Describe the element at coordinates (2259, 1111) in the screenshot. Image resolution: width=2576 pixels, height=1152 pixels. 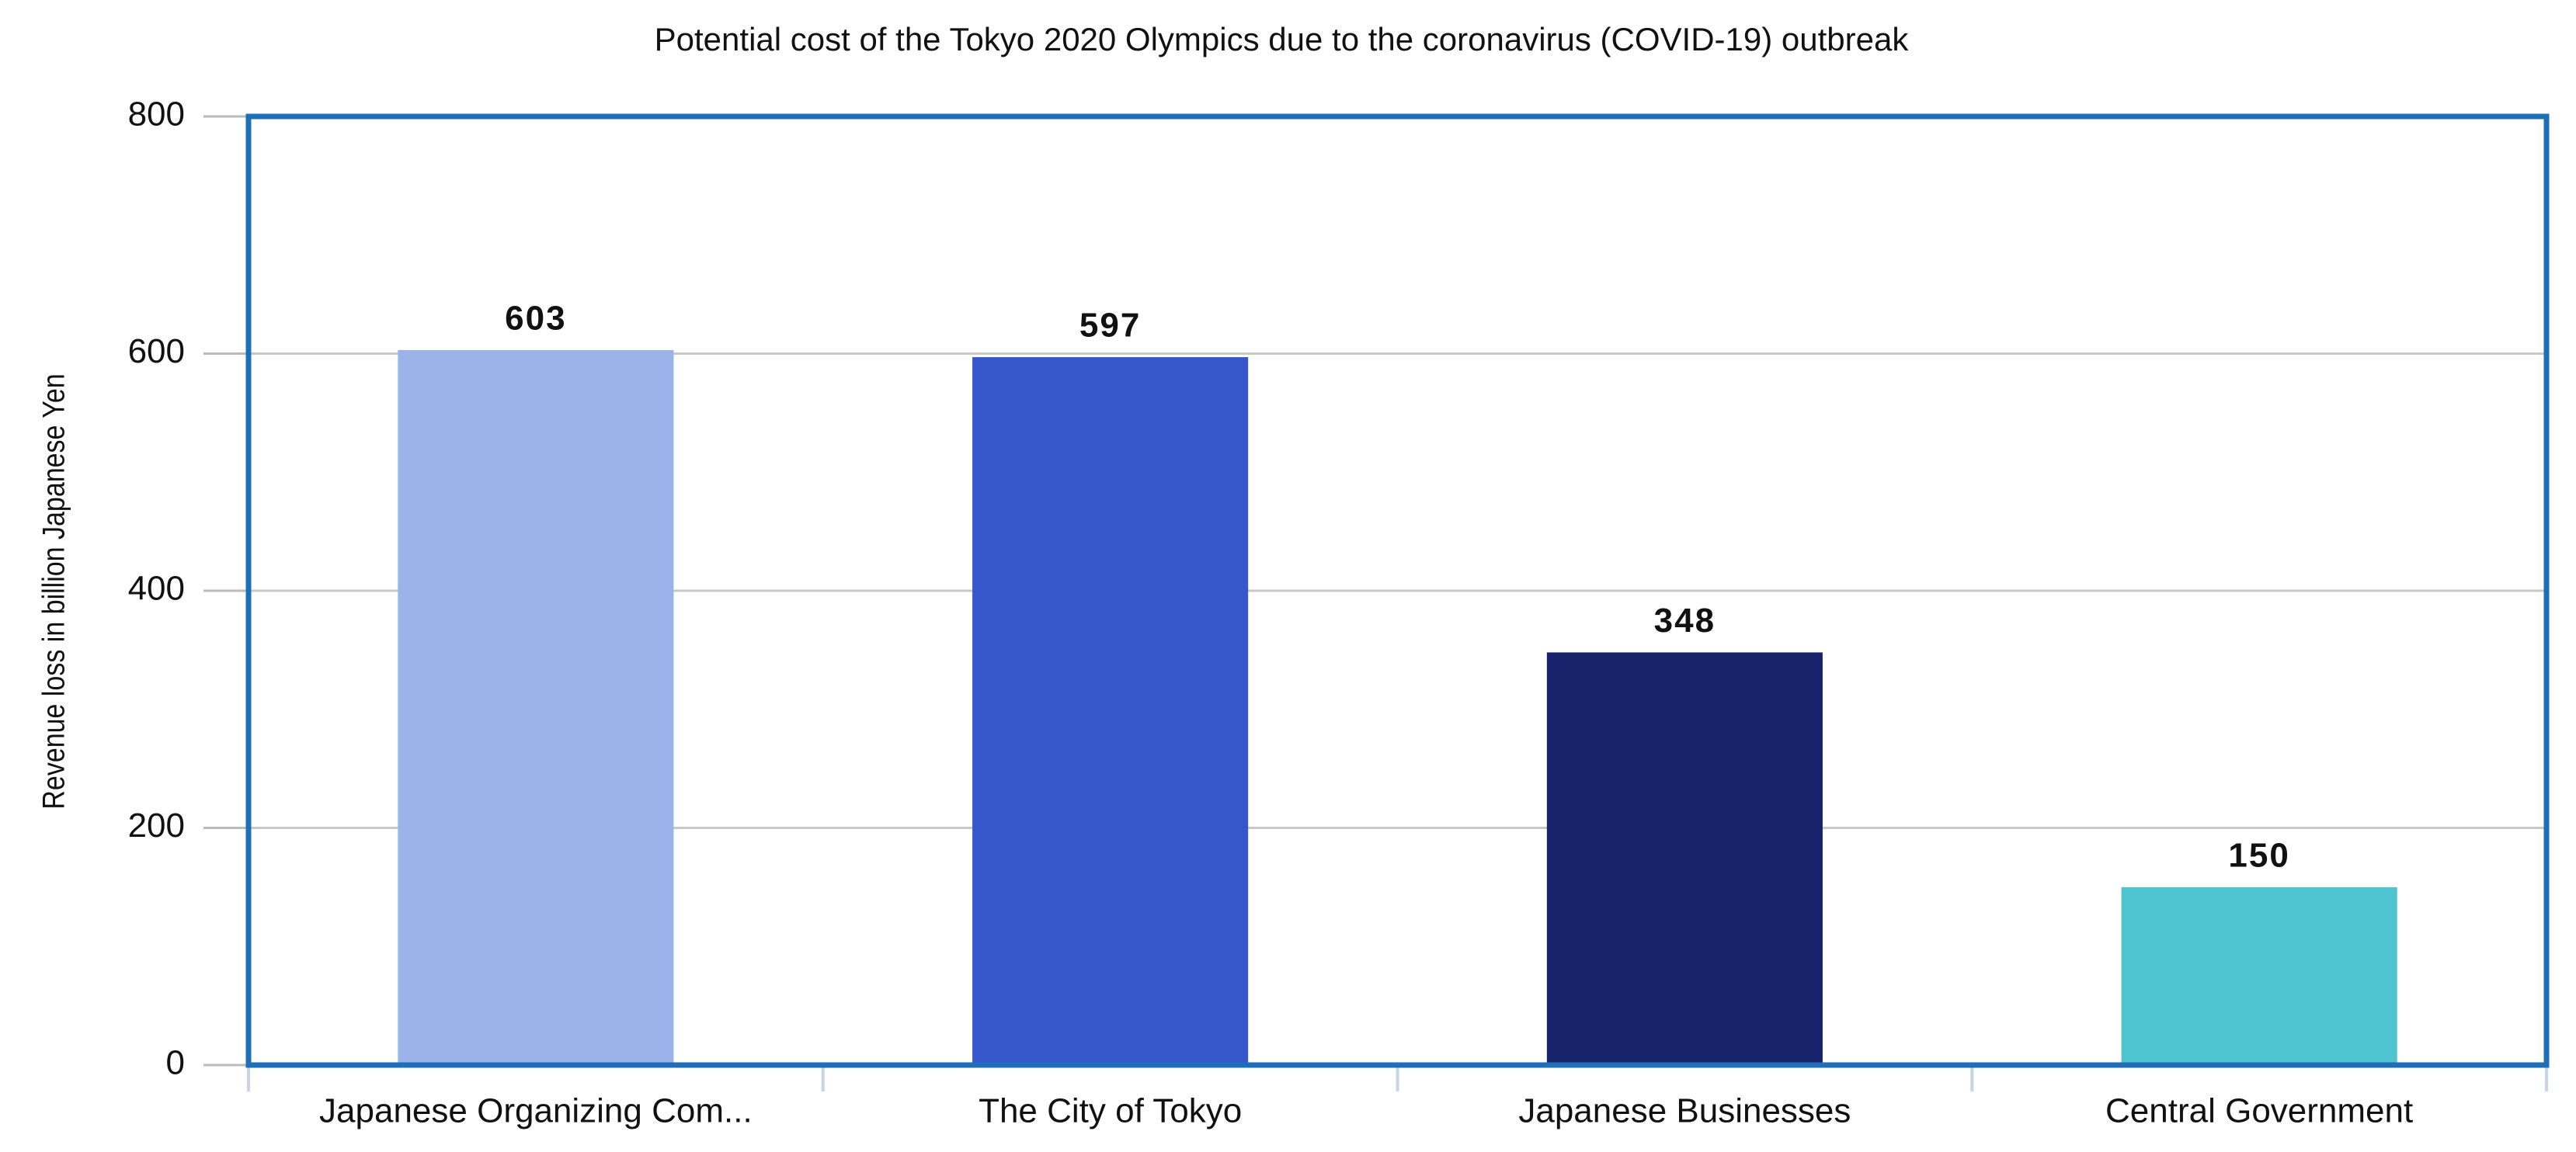
I see `x-tick-label: Central Government` at that location.